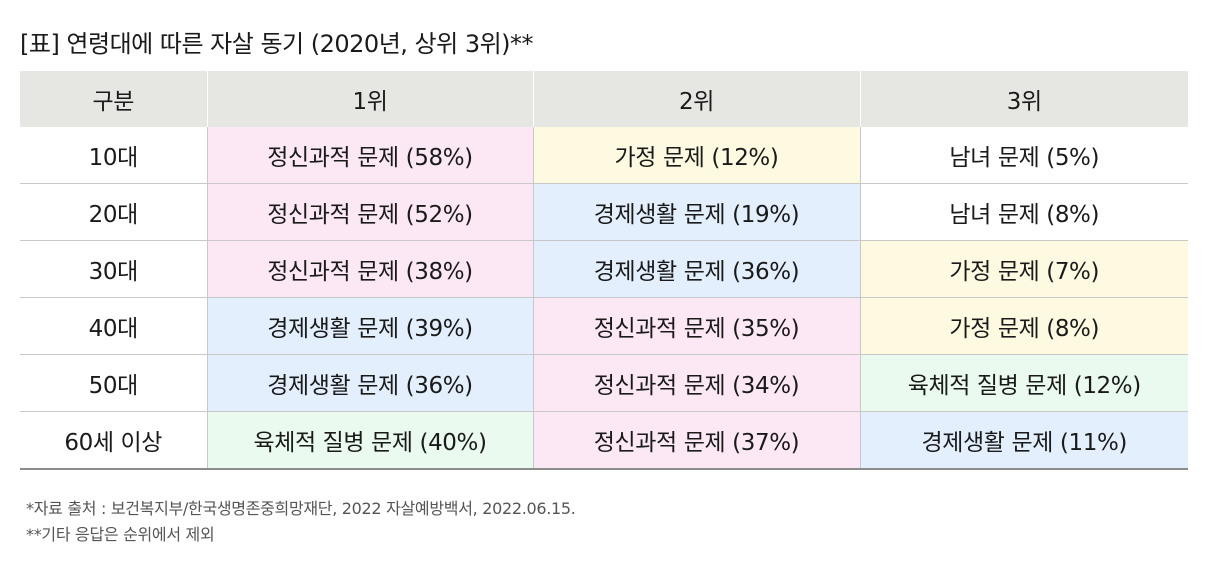 This screenshot has height=562, width=1222. I want to click on header-rank-3: 3위, so click(1023, 99).